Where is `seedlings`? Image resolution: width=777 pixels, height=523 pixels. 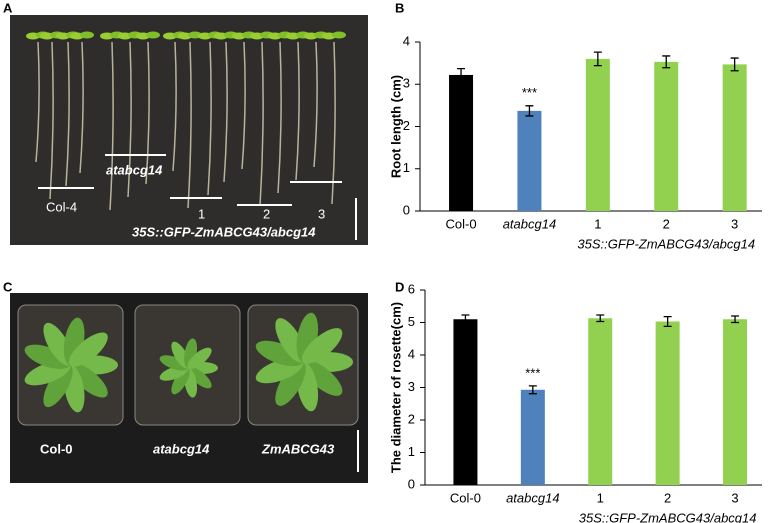 seedlings is located at coordinates (186, 121).